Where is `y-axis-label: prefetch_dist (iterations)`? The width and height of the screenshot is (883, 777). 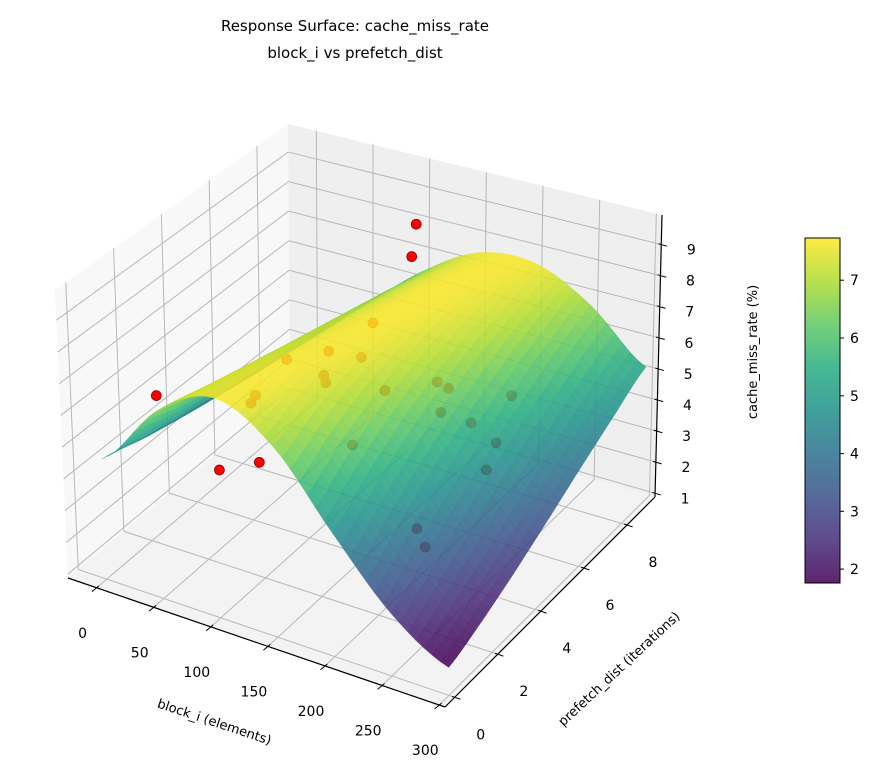 y-axis-label: prefetch_dist (iterations) is located at coordinates (620, 669).